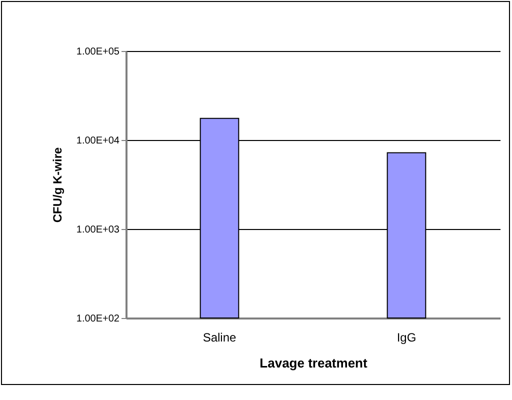 The image size is (512, 400). What do you see at coordinates (98, 52) in the screenshot?
I see `y-tick-label: 1.00E+05` at bounding box center [98, 52].